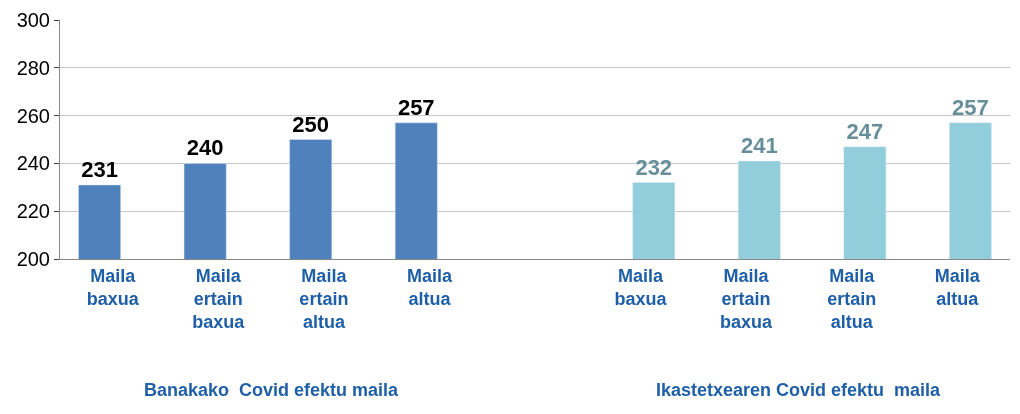  Describe the element at coordinates (799, 390) in the screenshot. I see `text: Ikastetxearen Covid efektu maila` at that location.